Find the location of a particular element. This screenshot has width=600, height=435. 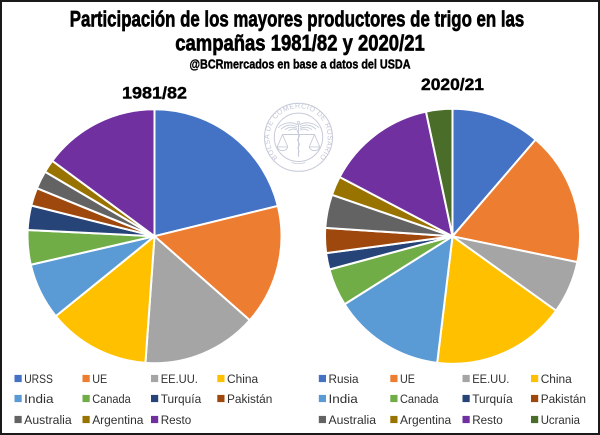

svg-text: Ucrania is located at coordinates (561, 420).